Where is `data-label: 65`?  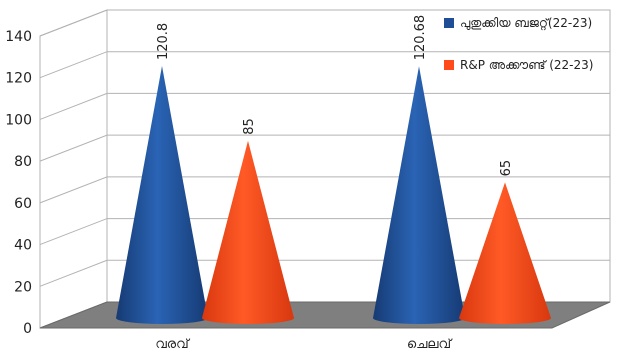 data-label: 65 is located at coordinates (506, 168).